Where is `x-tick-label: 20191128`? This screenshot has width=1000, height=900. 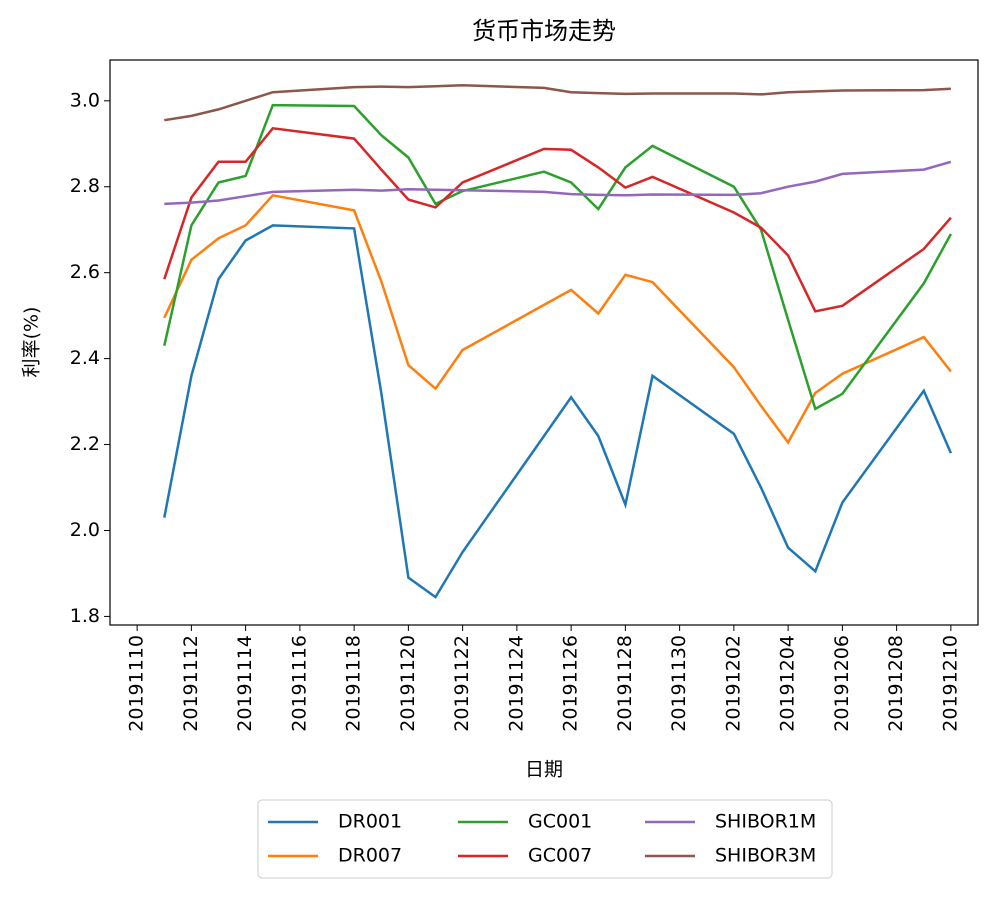 x-tick-label: 20191128 is located at coordinates (625, 683).